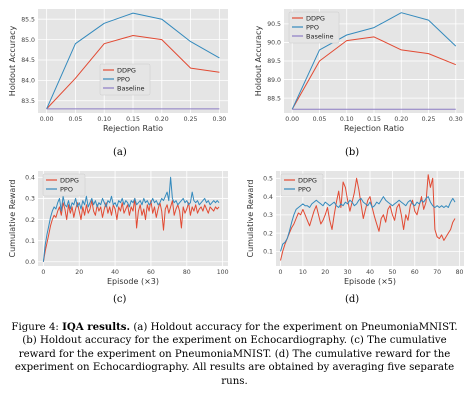 Image resolution: width=469 pixels, height=406 pixels. What do you see at coordinates (30, 262) in the screenshot?
I see `y-tick-label: 0.0` at bounding box center [30, 262].